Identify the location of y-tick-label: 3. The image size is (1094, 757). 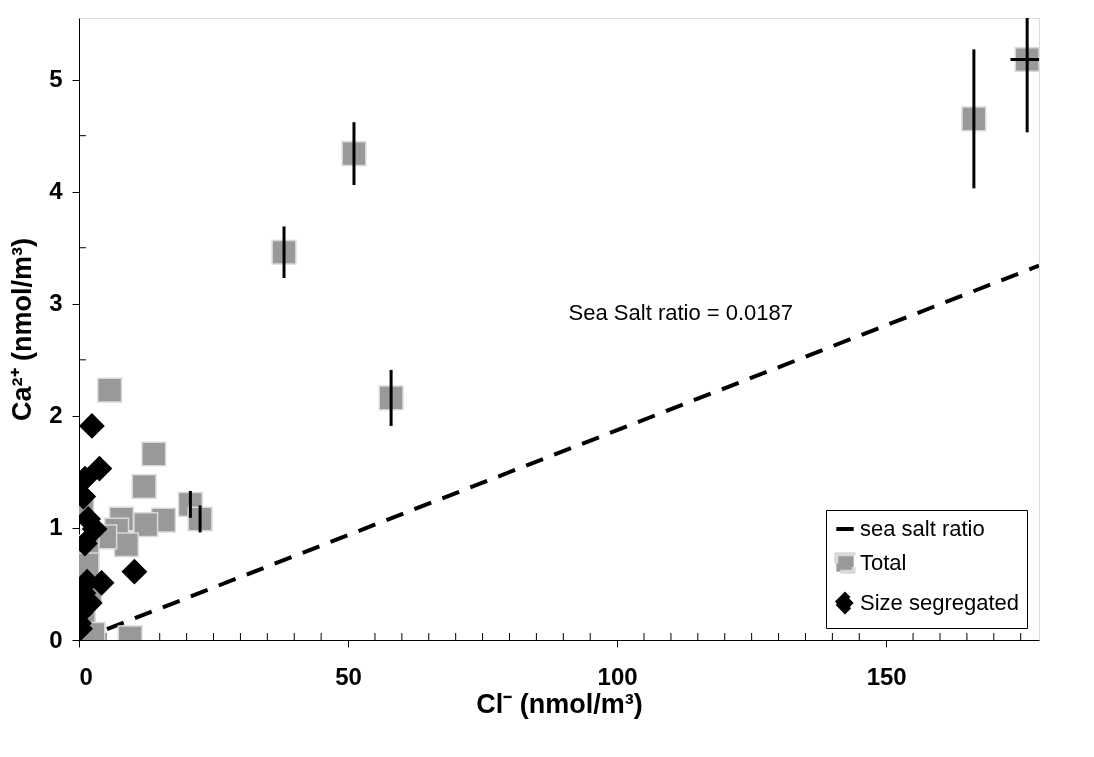
(56, 303).